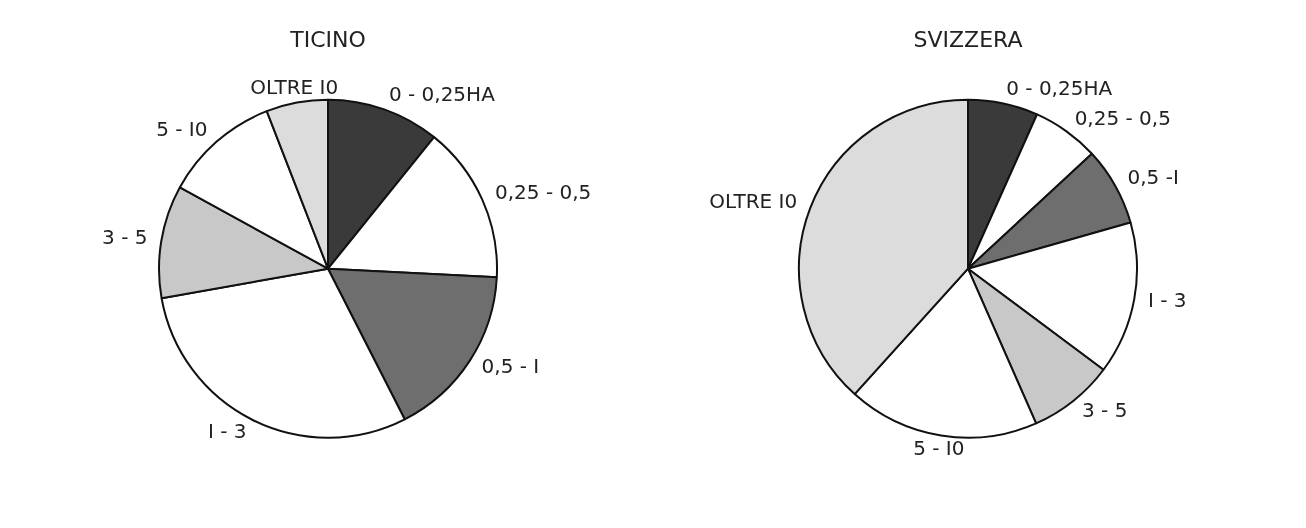 This screenshot has width=1306, height=528. Describe the element at coordinates (327, 39) in the screenshot. I see `chart-title: TICINO` at that location.